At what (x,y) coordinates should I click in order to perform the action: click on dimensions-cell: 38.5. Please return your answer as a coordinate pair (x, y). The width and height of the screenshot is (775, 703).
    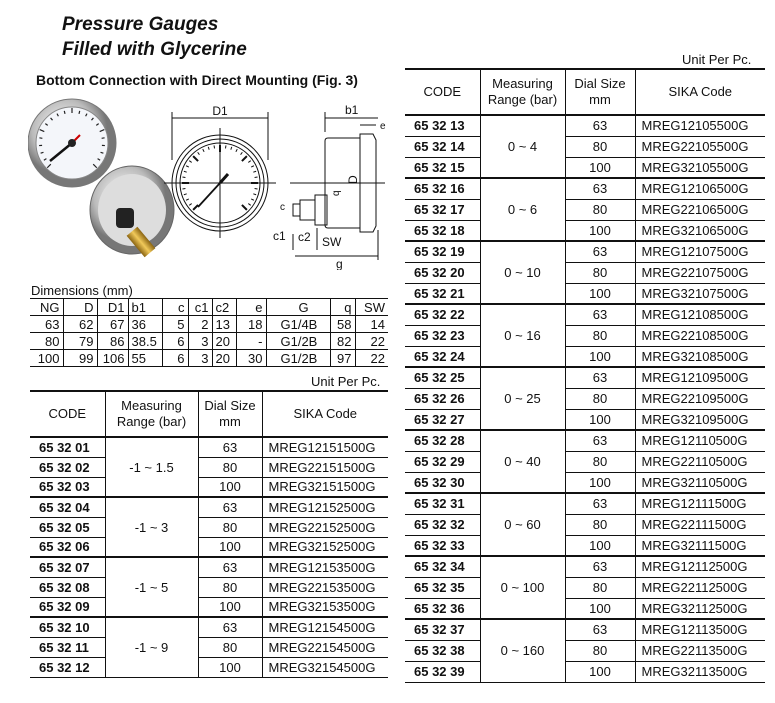
    Looking at the image, I should click on (145, 341).